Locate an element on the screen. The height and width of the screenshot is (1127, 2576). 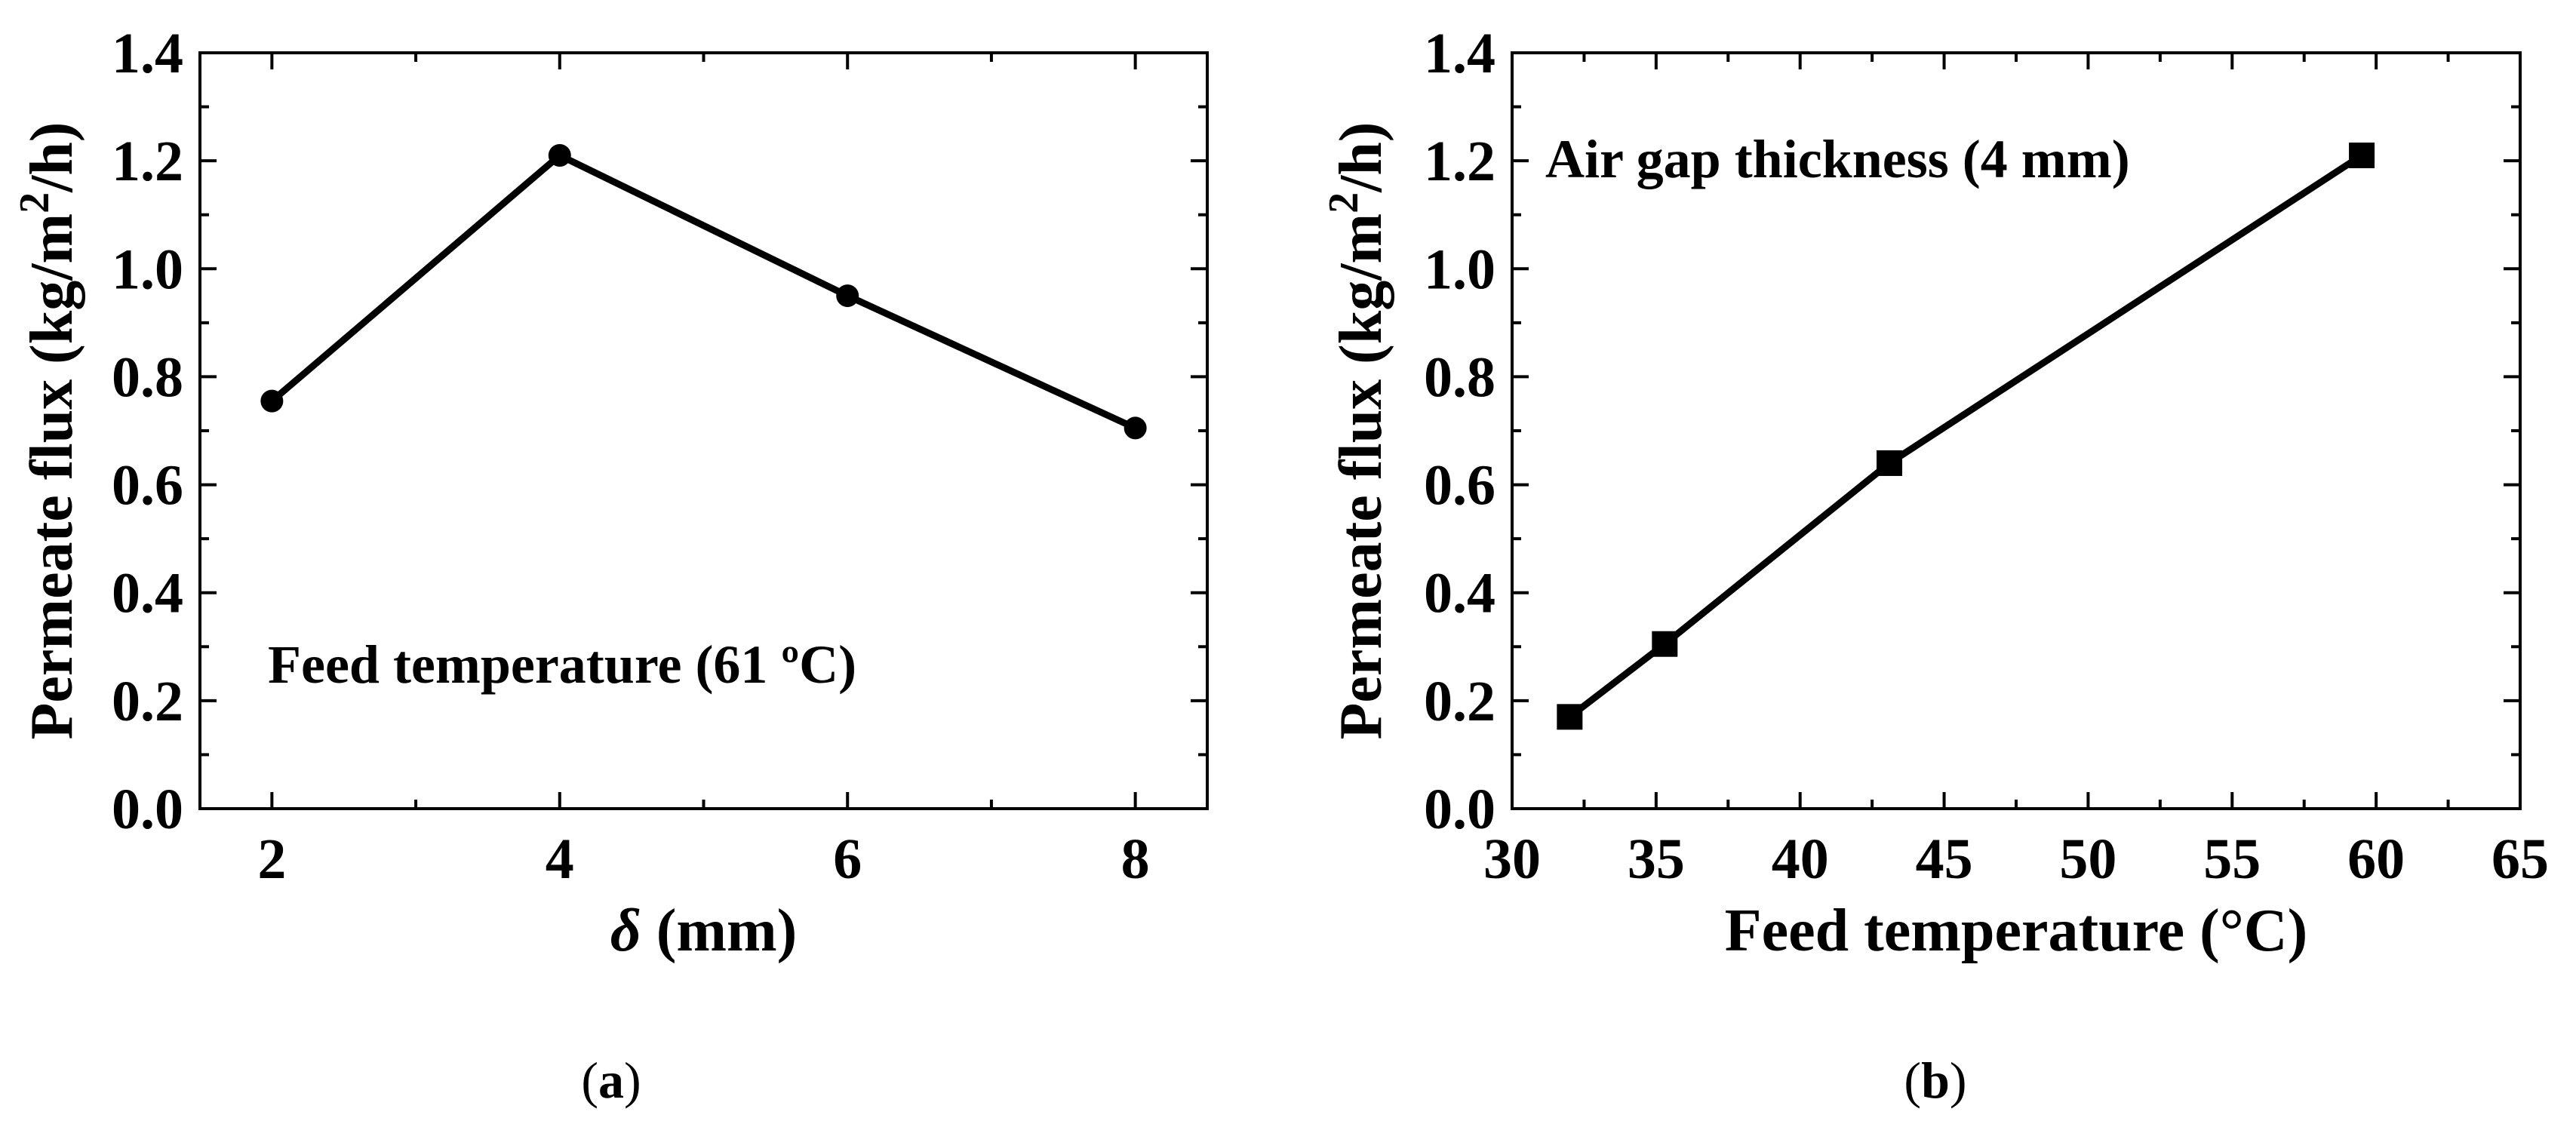
xlabel: Feed temperature (°C) is located at coordinates (2016, 931).